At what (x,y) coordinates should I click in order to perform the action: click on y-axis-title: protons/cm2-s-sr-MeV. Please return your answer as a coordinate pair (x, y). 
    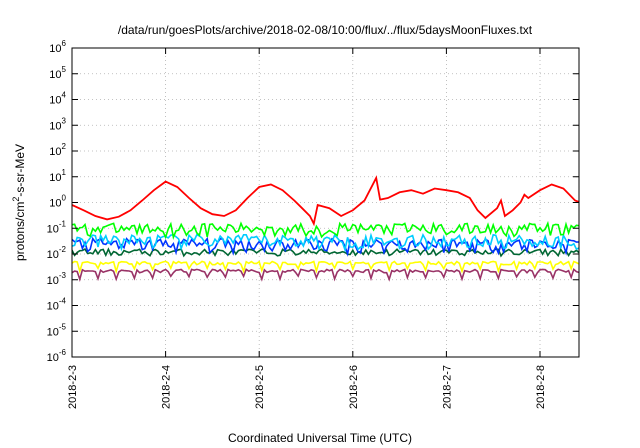
    Looking at the image, I should click on (19, 202).